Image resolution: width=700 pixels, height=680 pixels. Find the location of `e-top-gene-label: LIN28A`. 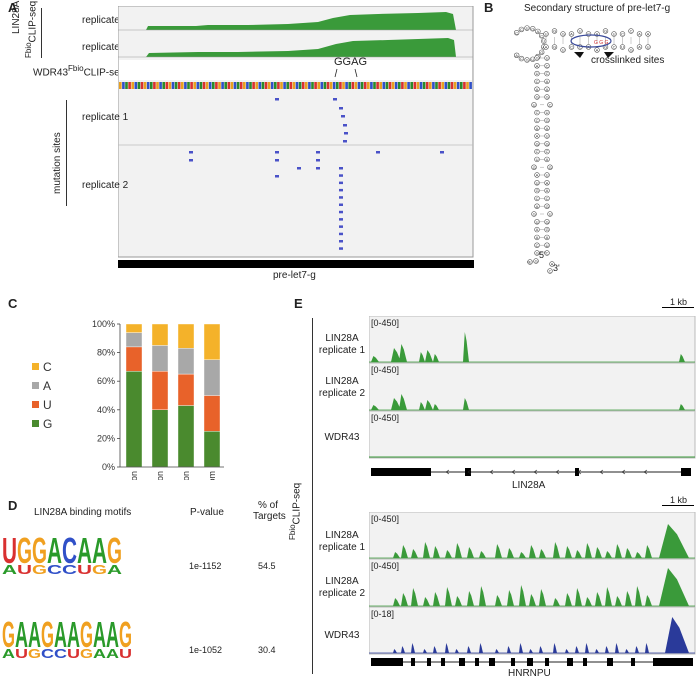

e-top-gene-label: LIN28A is located at coordinates (529, 485).